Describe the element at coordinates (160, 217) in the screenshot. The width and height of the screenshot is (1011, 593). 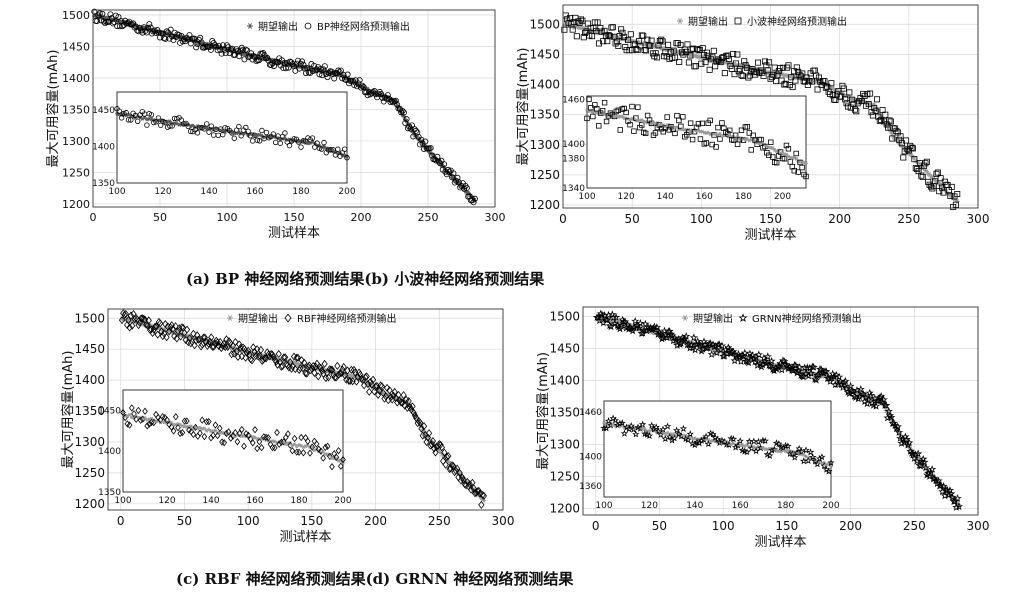
I see `x-tick-label: 50` at that location.